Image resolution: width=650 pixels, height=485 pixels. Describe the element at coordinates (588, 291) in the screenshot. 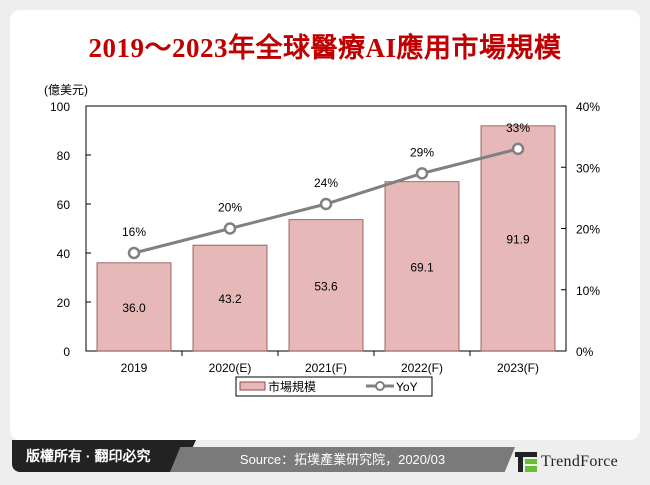

I see `y2-tick-label: 10%` at that location.